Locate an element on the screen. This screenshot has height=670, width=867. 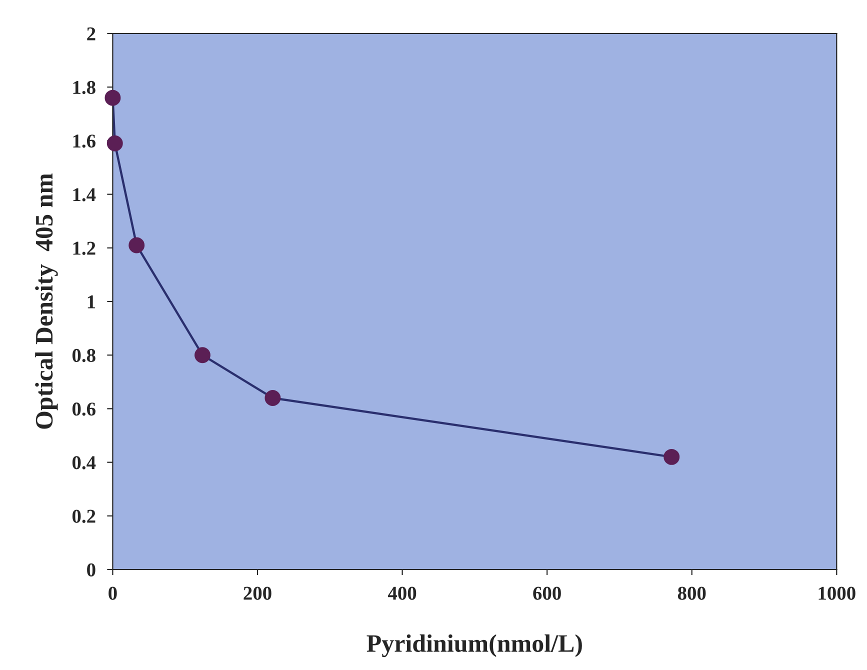
y-tick-label: 0.4 is located at coordinates (84, 463).